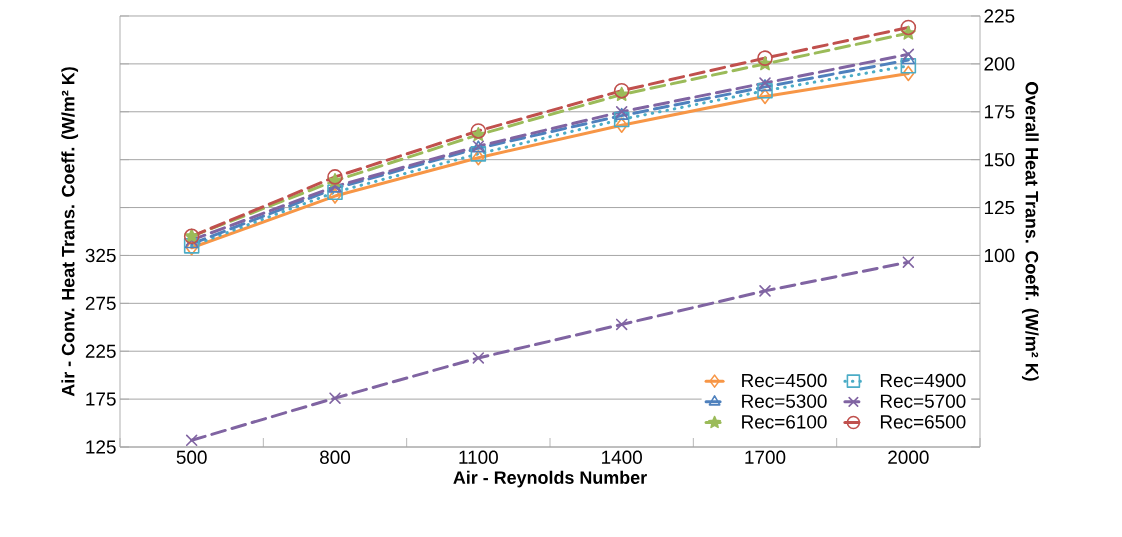 The image size is (1122, 537). I want to click on y2-tick-label: 200, so click(999, 64).